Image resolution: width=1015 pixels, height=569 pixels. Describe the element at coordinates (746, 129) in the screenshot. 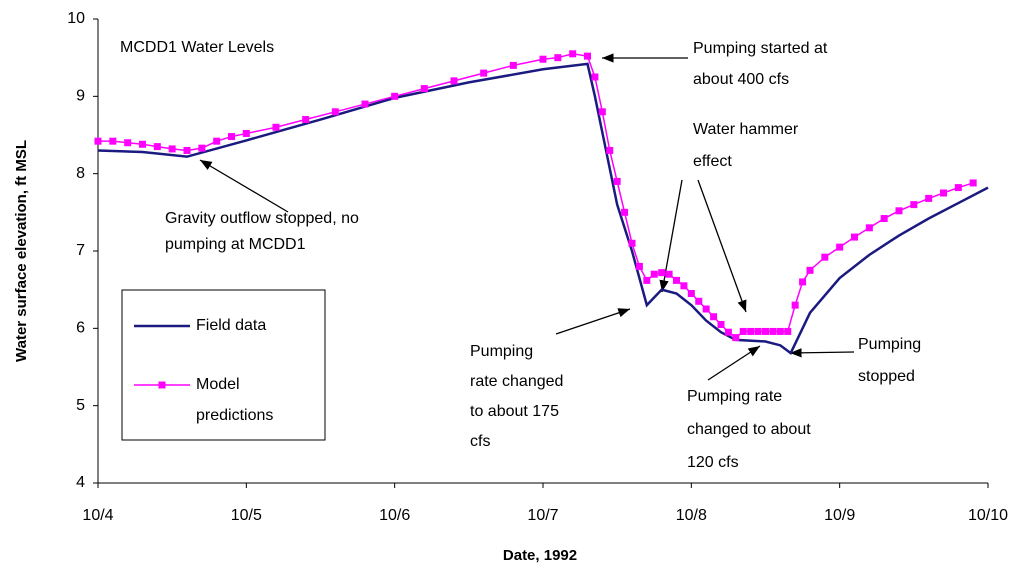

I see `annotation: Water hammer` at that location.